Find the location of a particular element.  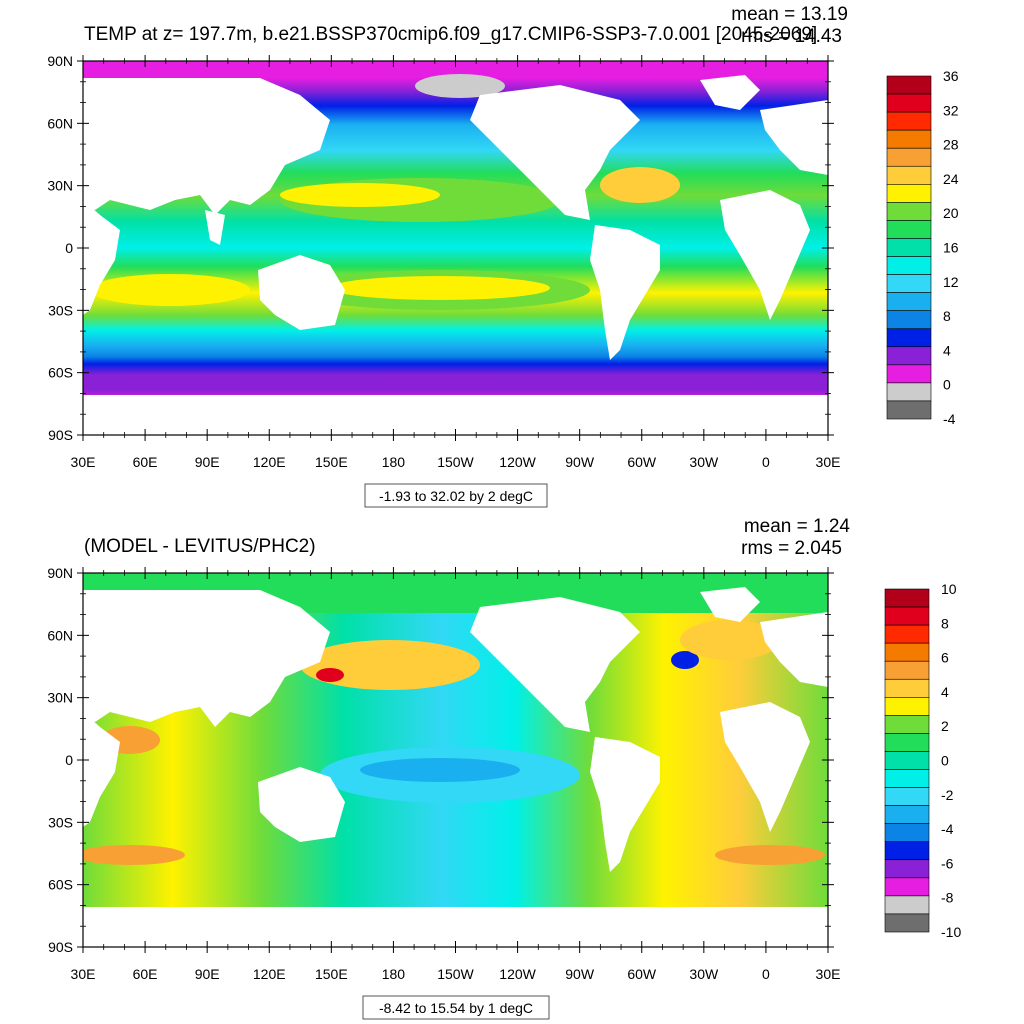

bottom-land-europe is located at coordinates (794, 649).